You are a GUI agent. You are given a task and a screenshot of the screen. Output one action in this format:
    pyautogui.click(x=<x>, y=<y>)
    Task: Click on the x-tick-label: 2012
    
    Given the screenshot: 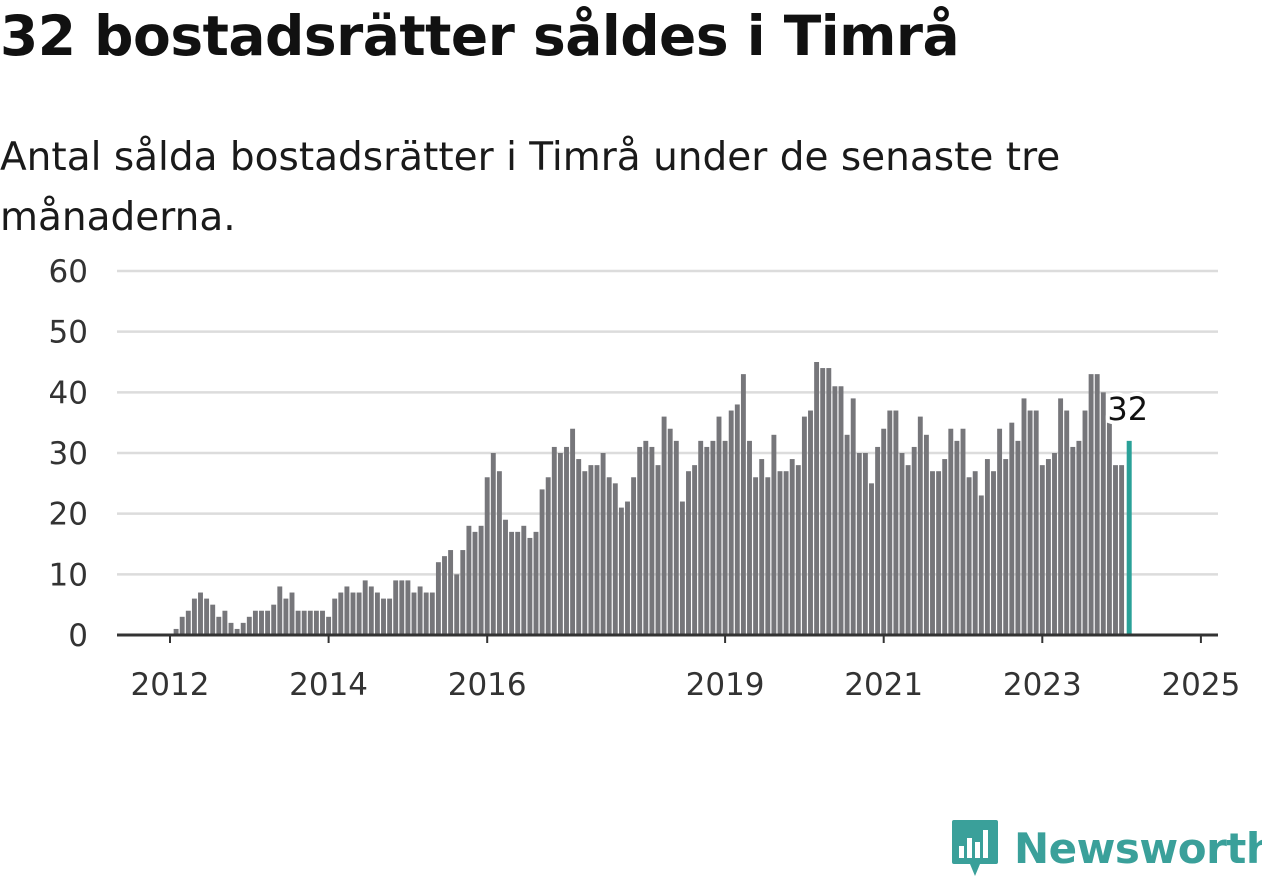 What is the action you would take?
    pyautogui.click(x=170, y=685)
    